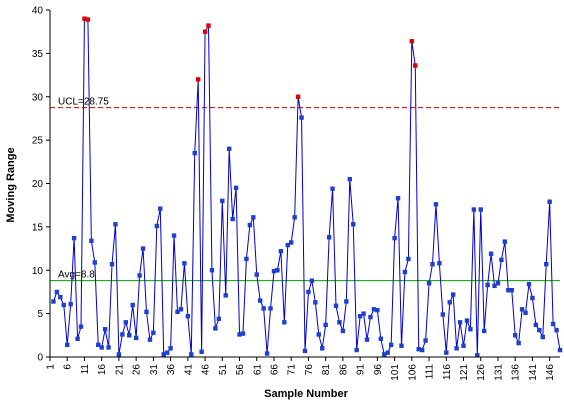  I want to click on y-axis-ticks: 0 5 10 15 20 25 30 35 40, so click(41, 185).